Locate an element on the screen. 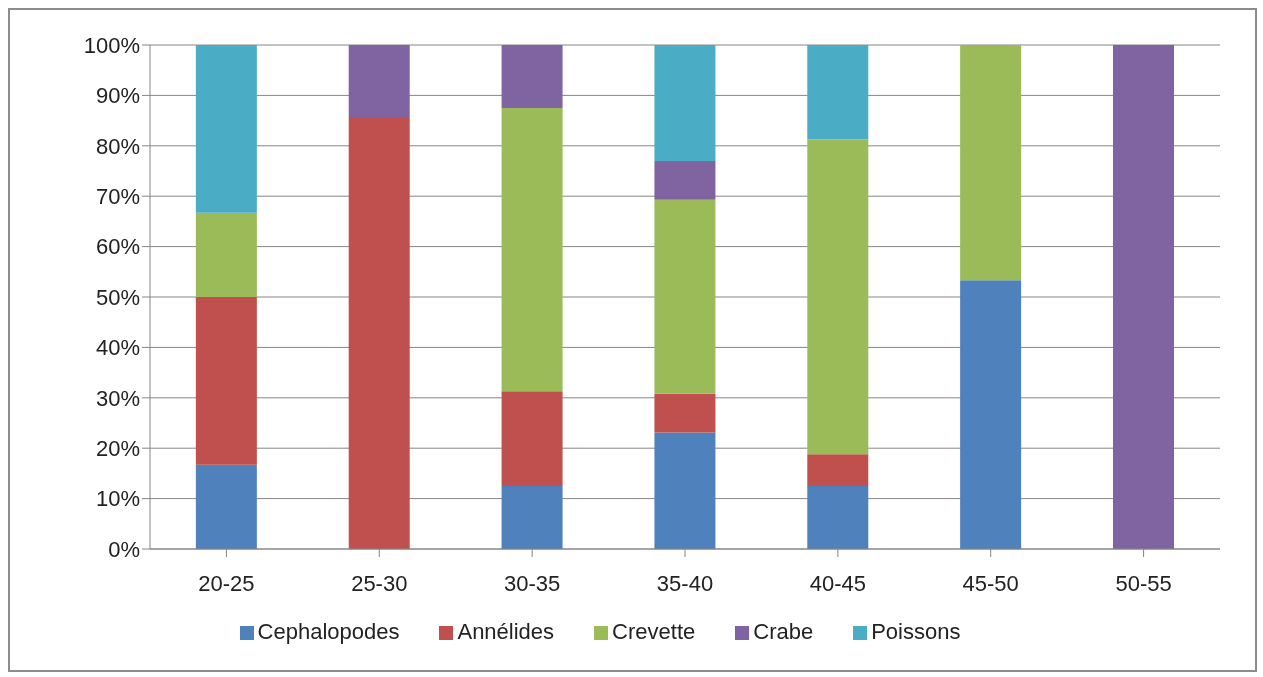 Image resolution: width=1263 pixels, height=677 pixels. legend-label: Crevette is located at coordinates (654, 631).